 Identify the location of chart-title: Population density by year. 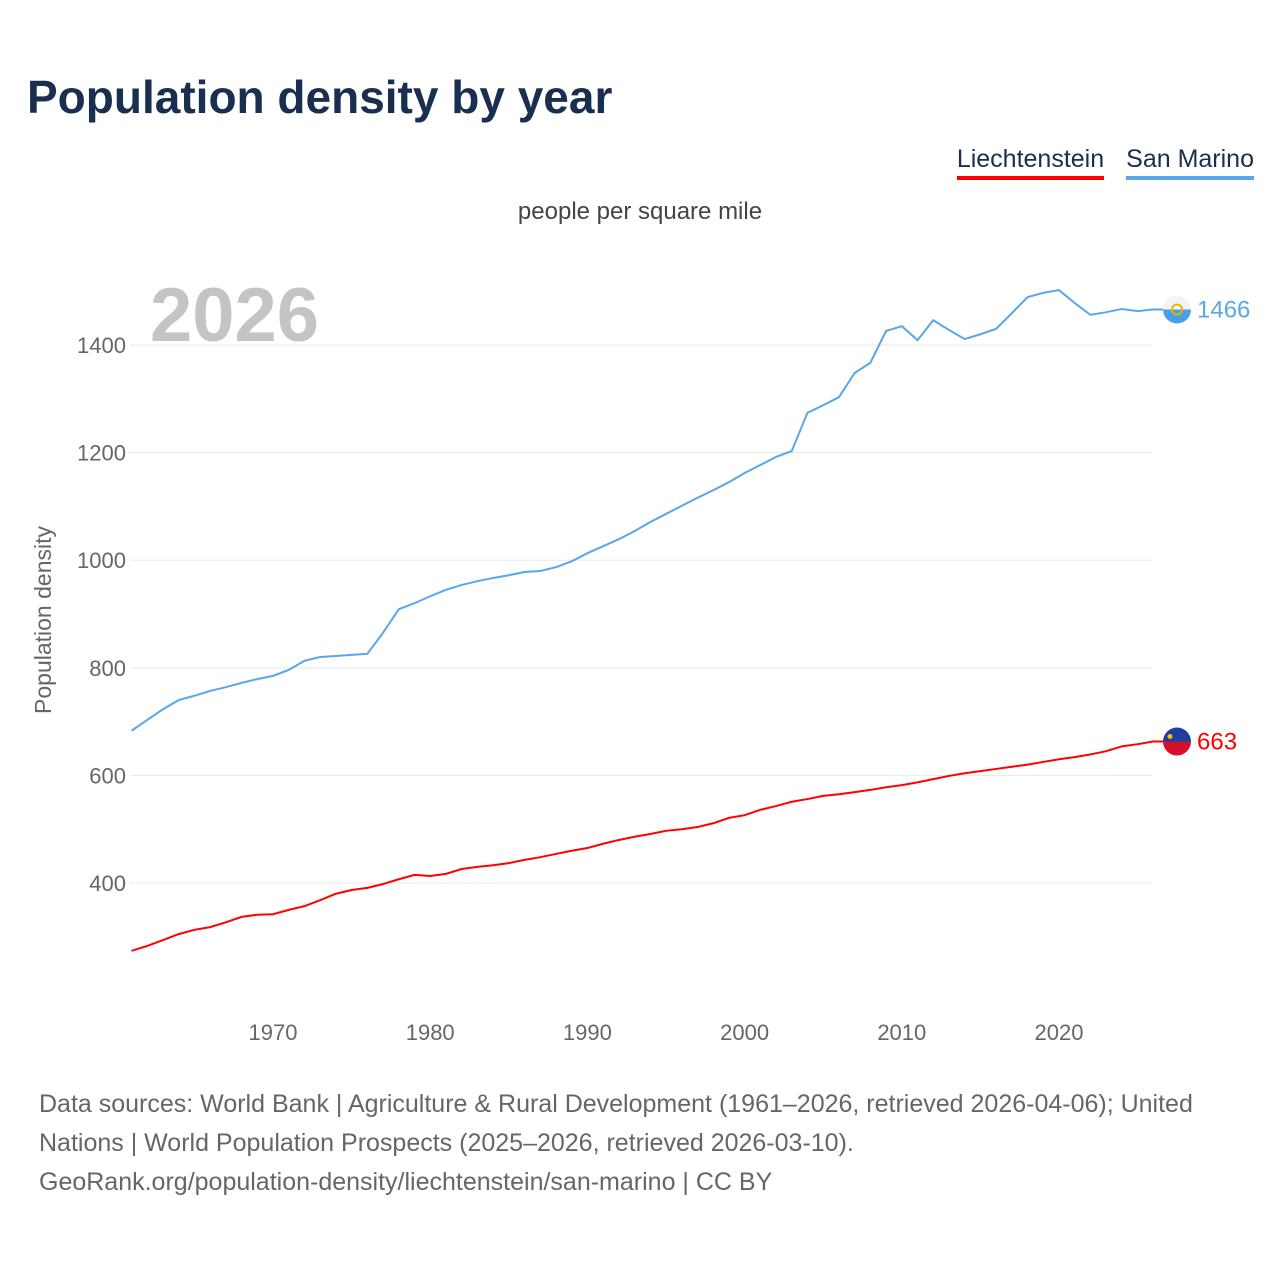
(320, 97).